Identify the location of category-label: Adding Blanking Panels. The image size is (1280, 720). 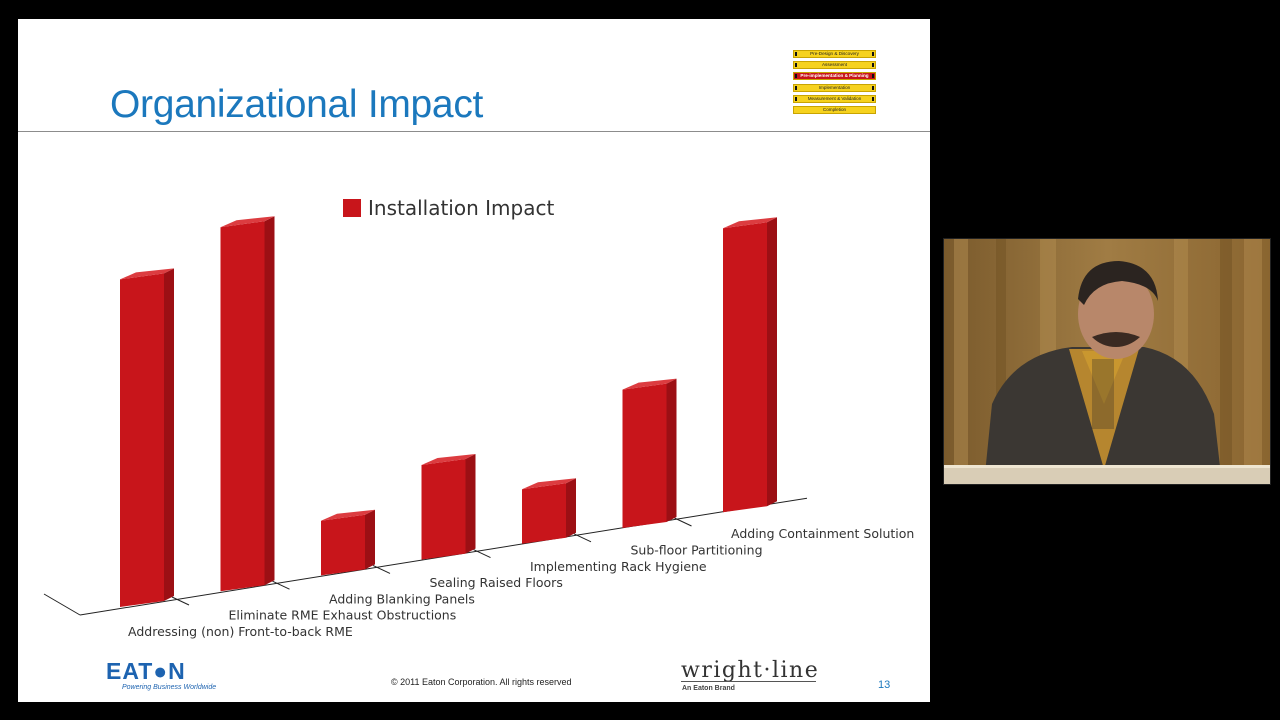
(402, 598).